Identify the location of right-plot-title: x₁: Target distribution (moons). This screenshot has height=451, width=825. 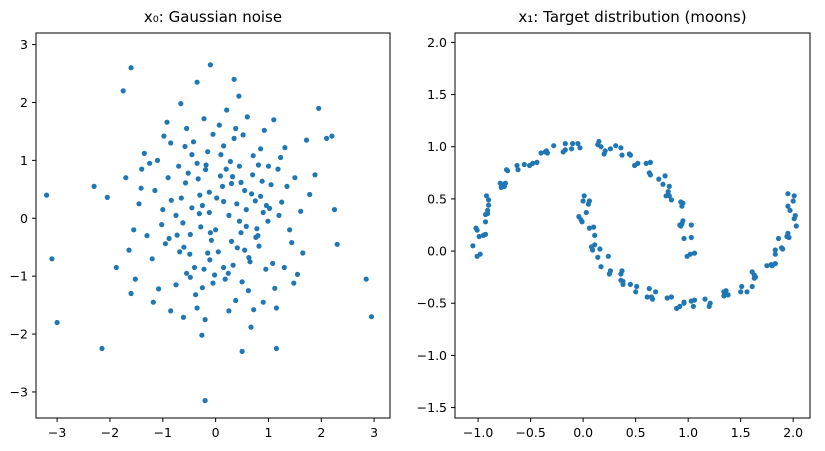
(632, 17).